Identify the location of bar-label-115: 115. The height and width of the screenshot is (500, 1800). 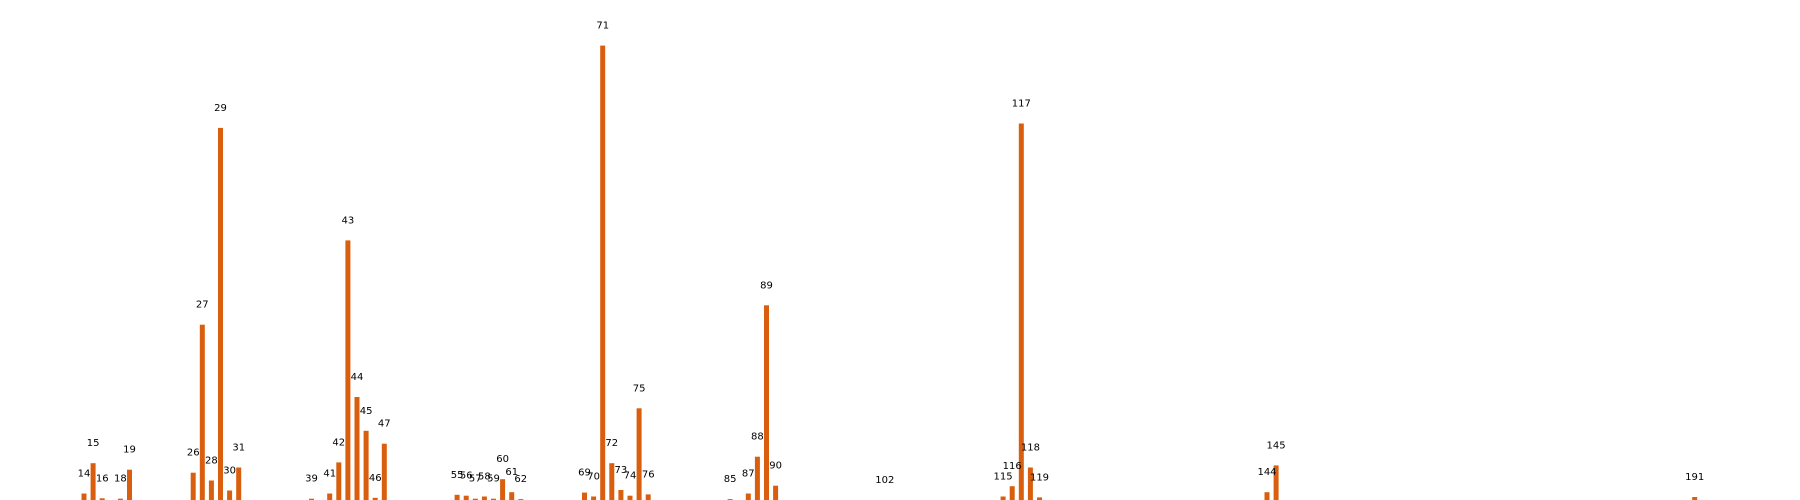
(1003, 477).